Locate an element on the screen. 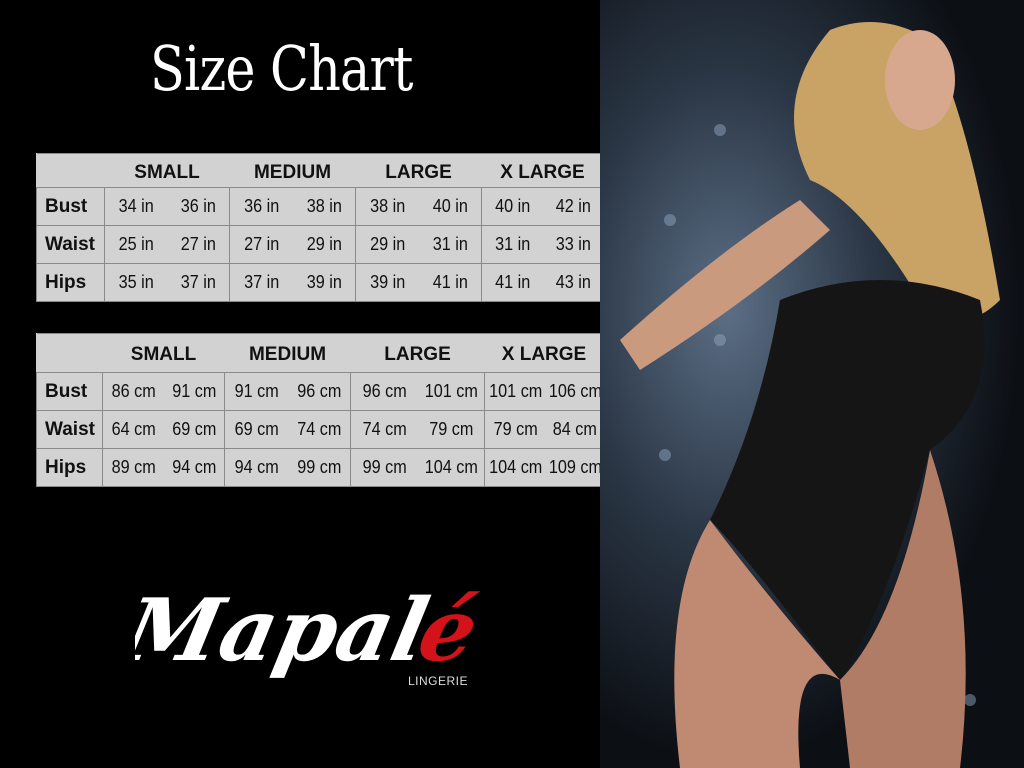 The width and height of the screenshot is (1024, 768). measurement-value: 84 cm is located at coordinates (575, 429).